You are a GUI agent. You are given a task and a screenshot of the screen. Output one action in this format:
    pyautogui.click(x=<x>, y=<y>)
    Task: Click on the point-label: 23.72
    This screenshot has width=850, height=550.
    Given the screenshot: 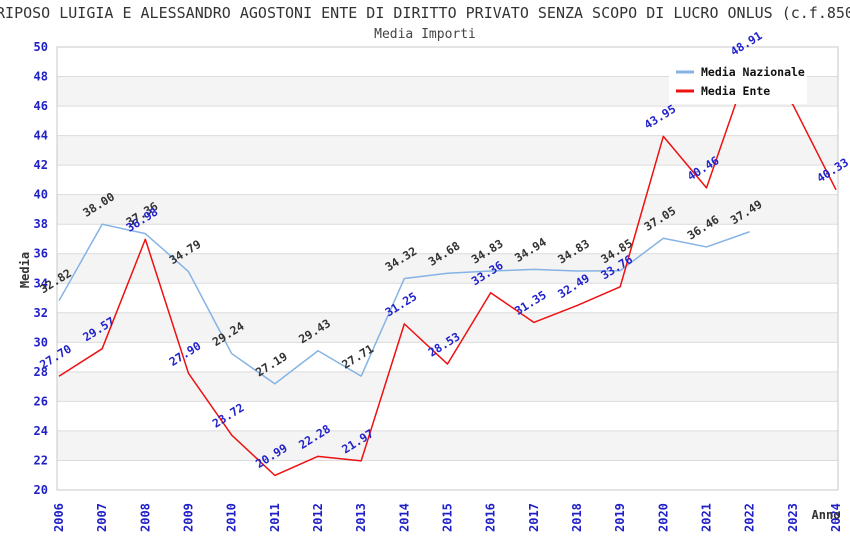 What is the action you would take?
    pyautogui.click(x=228, y=415)
    